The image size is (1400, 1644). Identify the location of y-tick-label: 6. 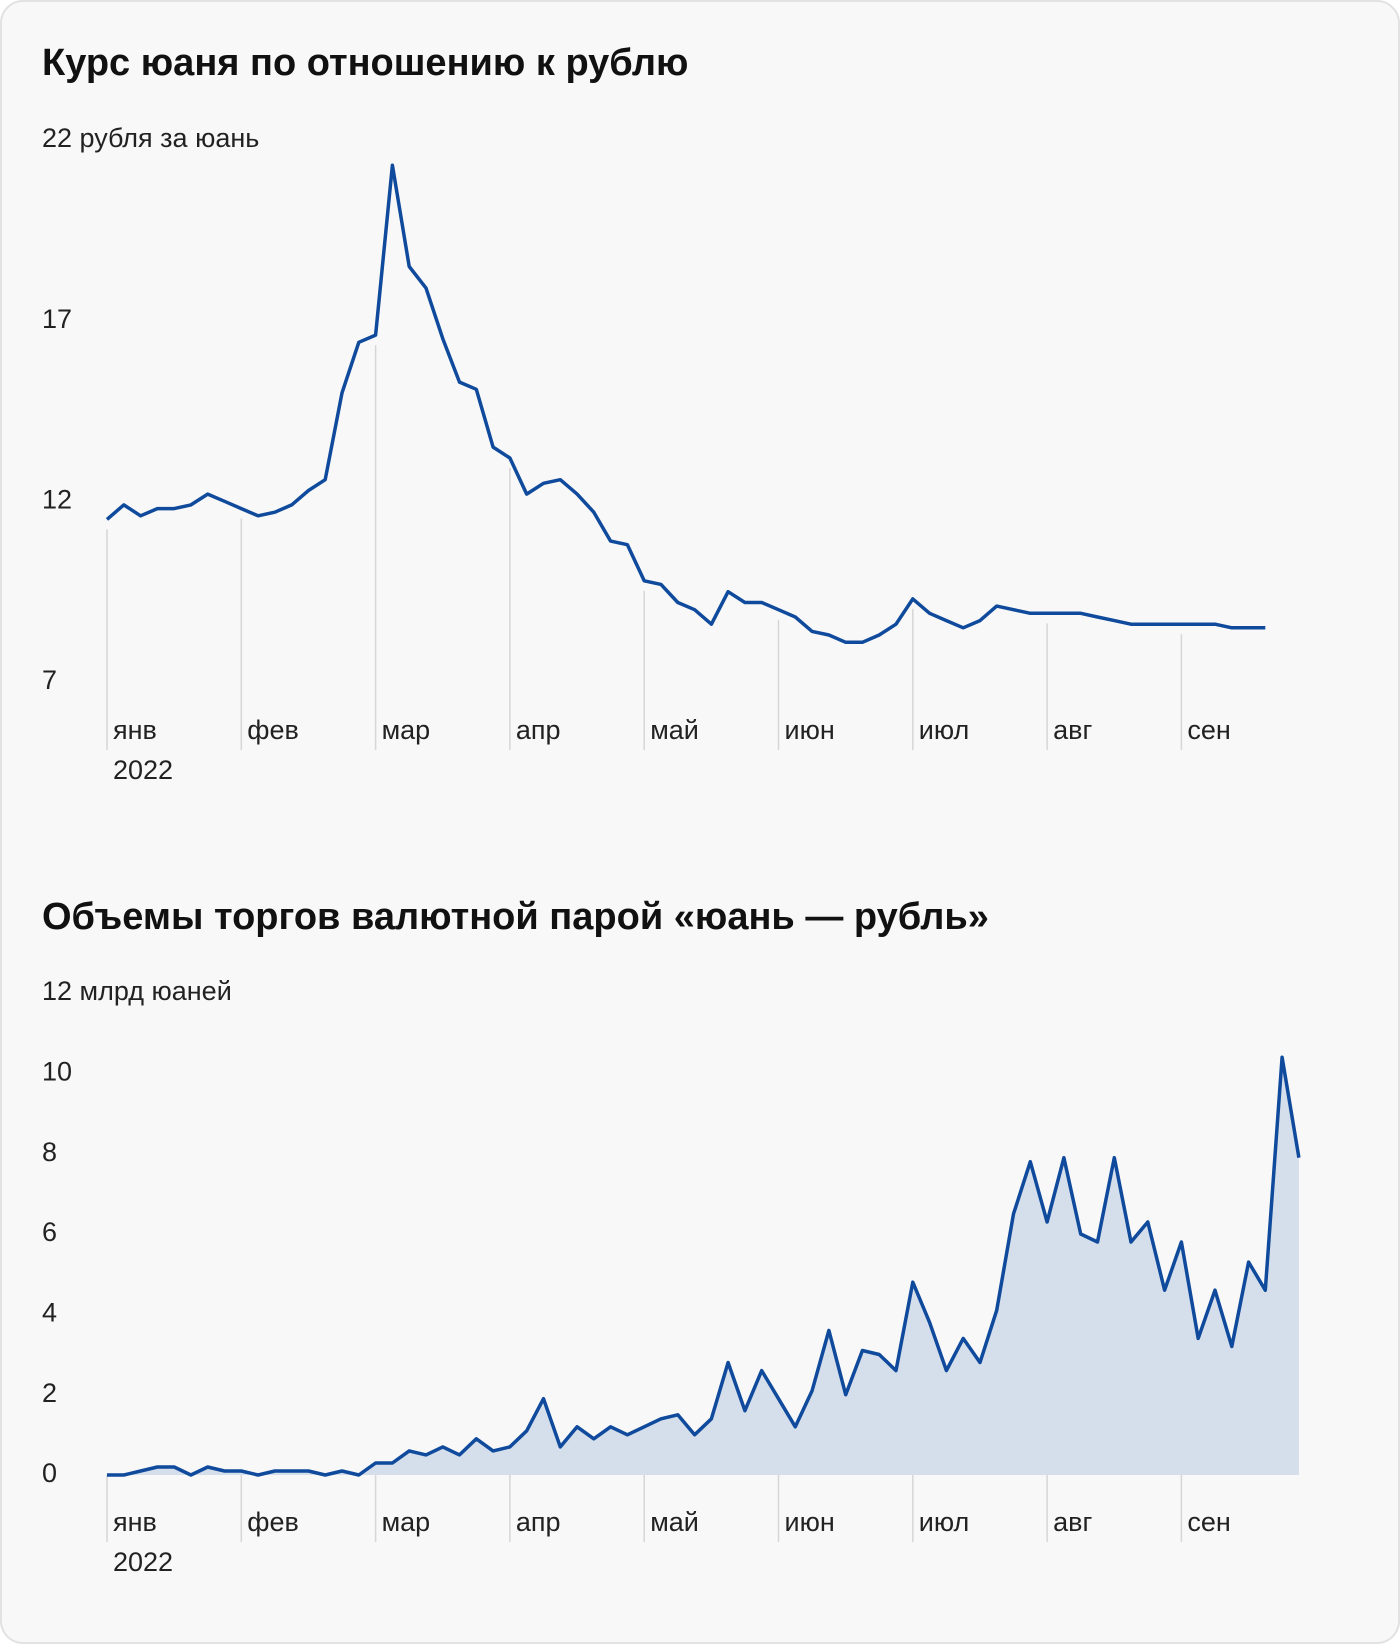
(49, 1232).